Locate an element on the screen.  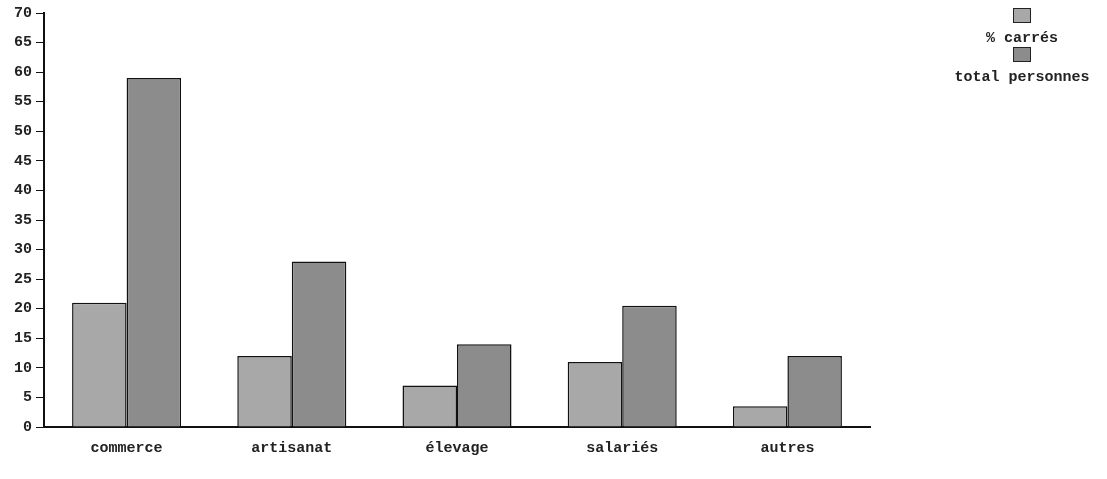
y-tick-label: 65 is located at coordinates (22, 43).